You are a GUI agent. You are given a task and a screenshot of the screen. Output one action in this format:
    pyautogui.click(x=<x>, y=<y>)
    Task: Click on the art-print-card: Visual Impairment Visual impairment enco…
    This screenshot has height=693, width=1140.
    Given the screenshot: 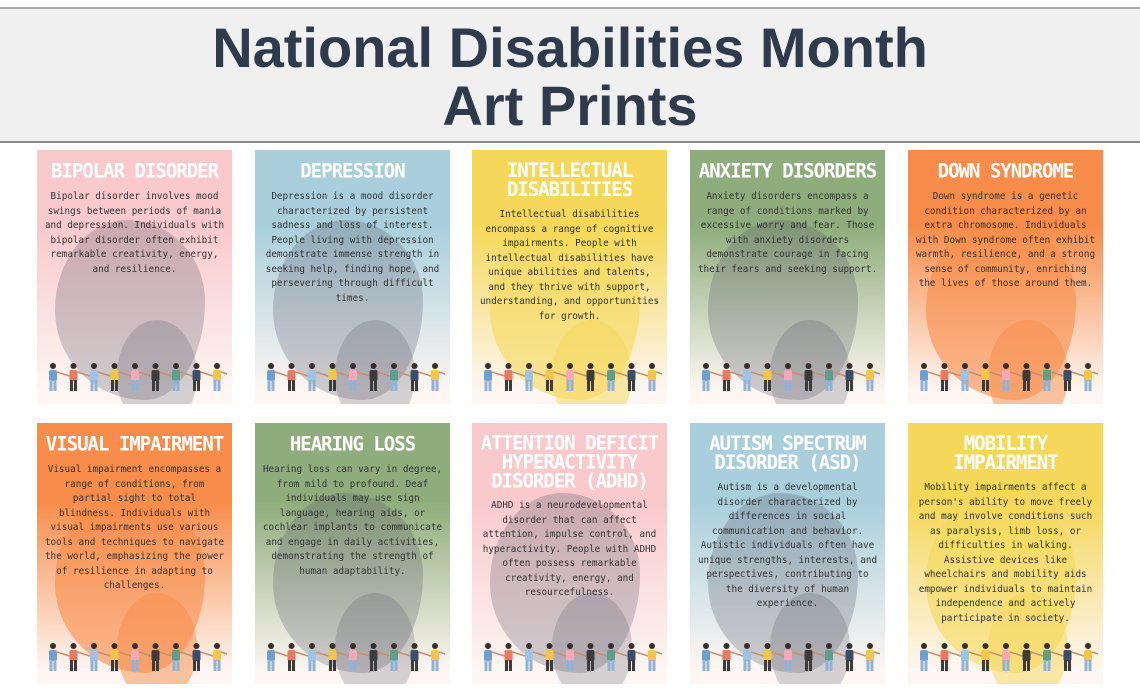 What is the action you would take?
    pyautogui.click(x=134, y=553)
    